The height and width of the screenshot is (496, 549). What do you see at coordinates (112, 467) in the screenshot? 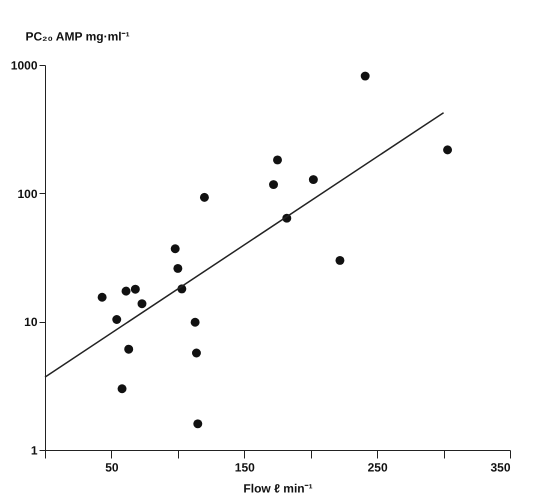
I see `x-tick-label: 50` at bounding box center [112, 467].